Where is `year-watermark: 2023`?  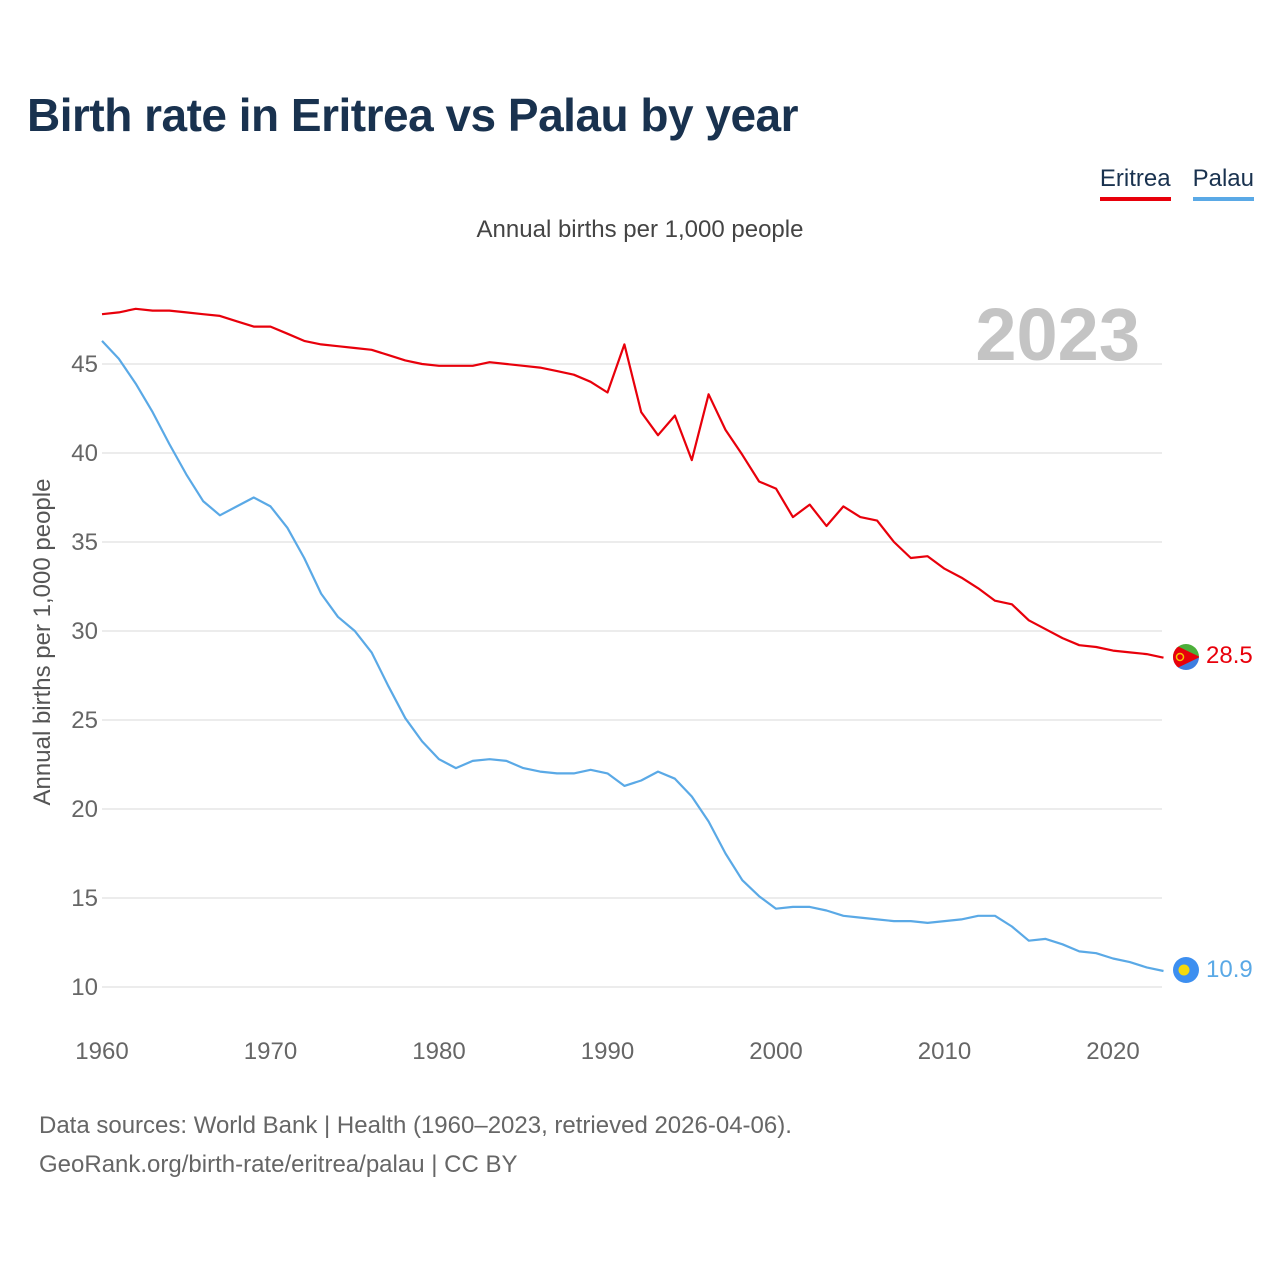 year-watermark: 2023 is located at coordinates (1057, 334).